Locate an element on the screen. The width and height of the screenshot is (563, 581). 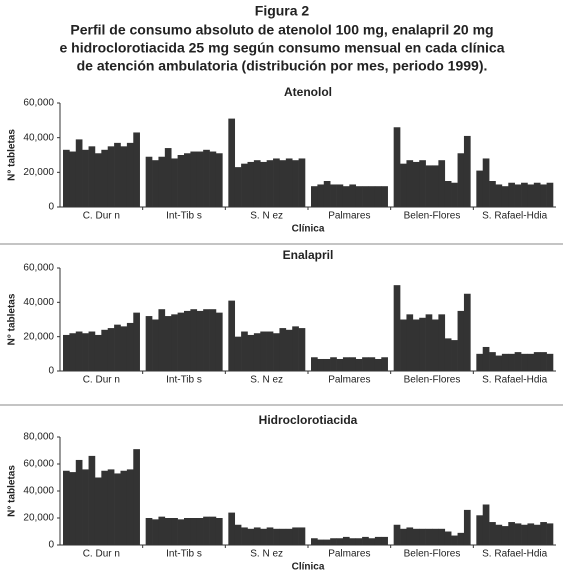
x-tick-label: Int-Tib s is located at coordinates (184, 554).